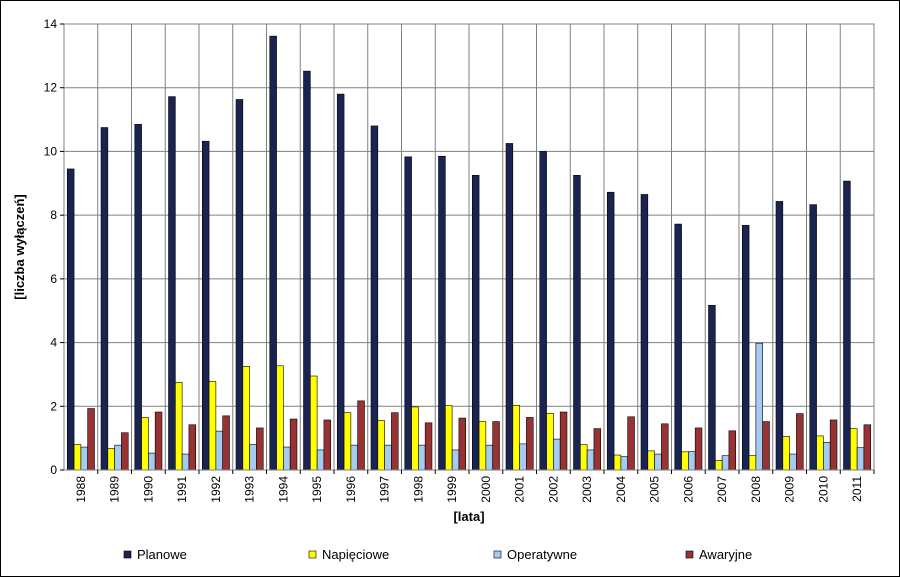 This screenshot has height=577, width=900. Describe the element at coordinates (205, 305) in the screenshot. I see `bar-planowe-1992` at that location.